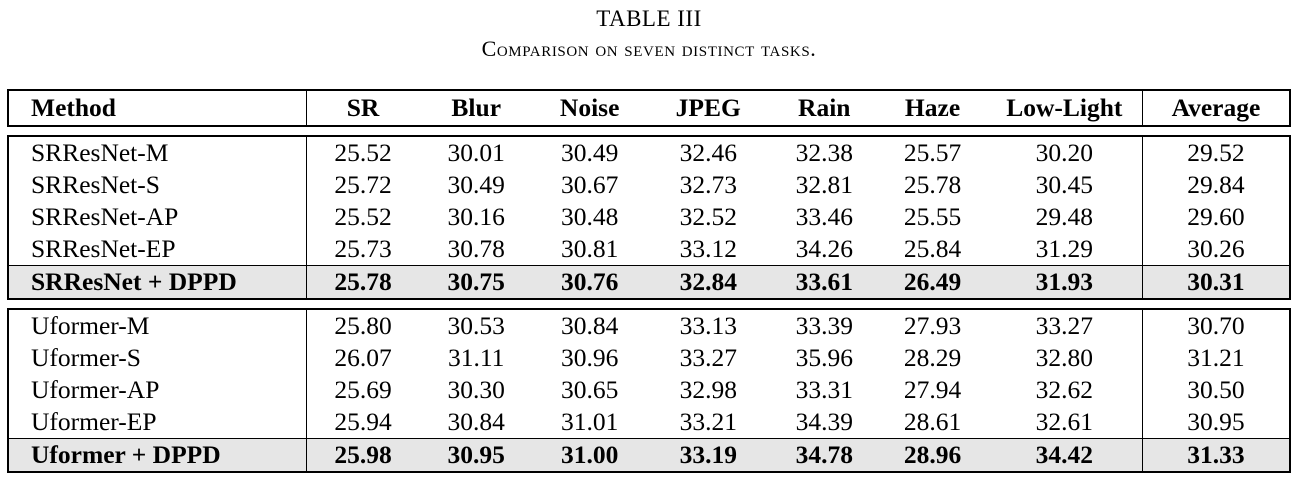 The image size is (1298, 486). What do you see at coordinates (362, 249) in the screenshot?
I see `cell-sr: 25.73` at bounding box center [362, 249].